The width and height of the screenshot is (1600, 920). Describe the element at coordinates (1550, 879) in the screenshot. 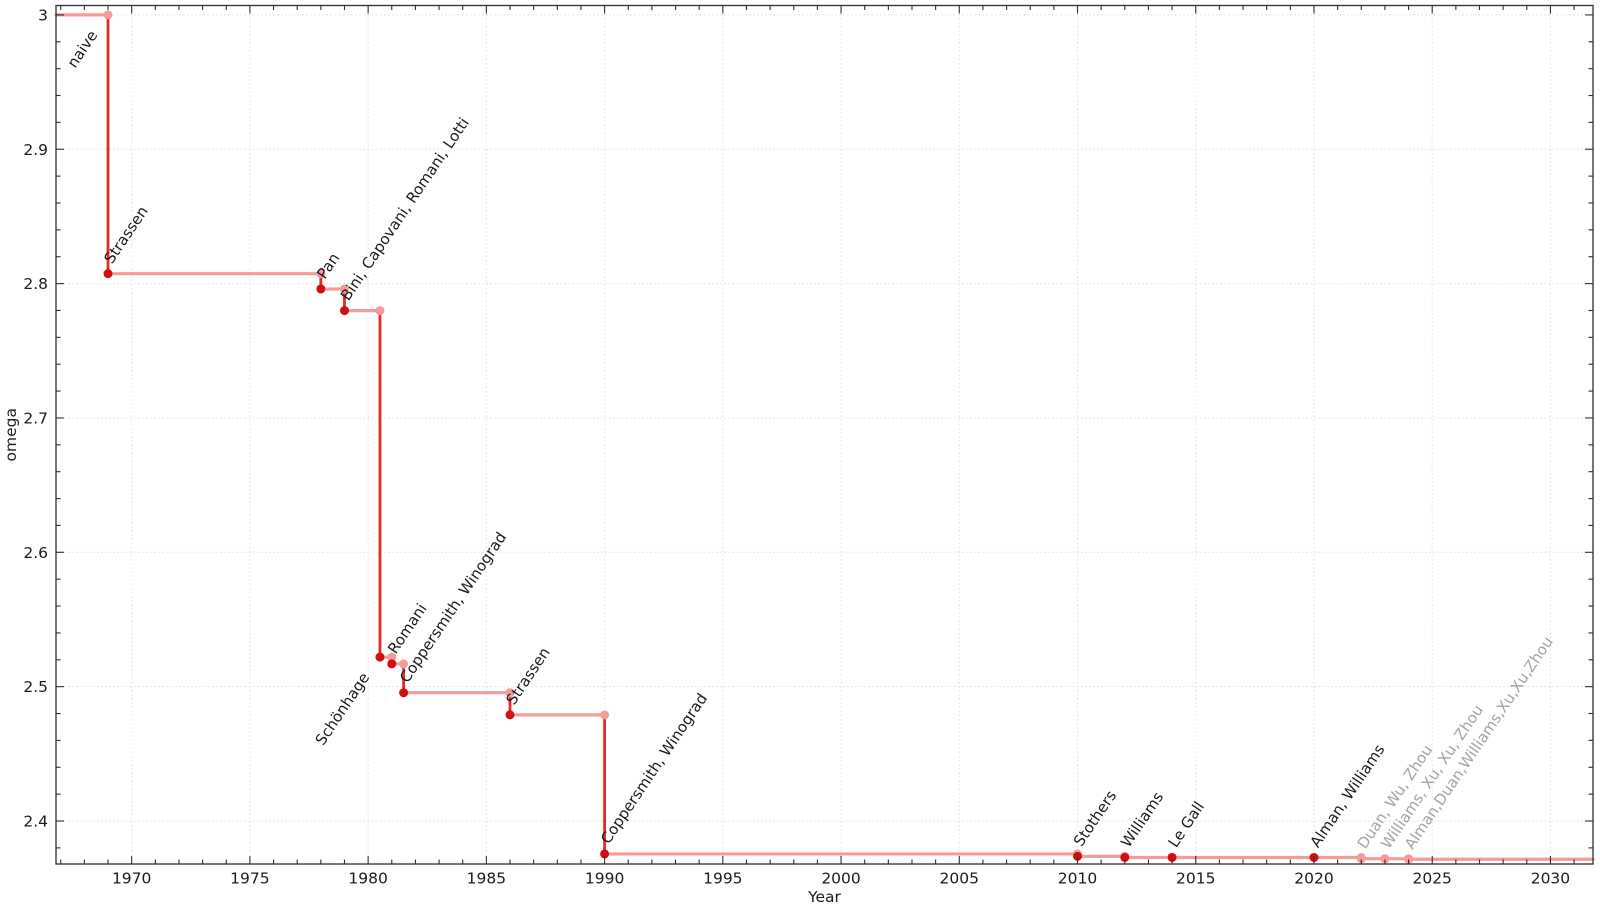

I see `x-tick-label: 2030` at that location.